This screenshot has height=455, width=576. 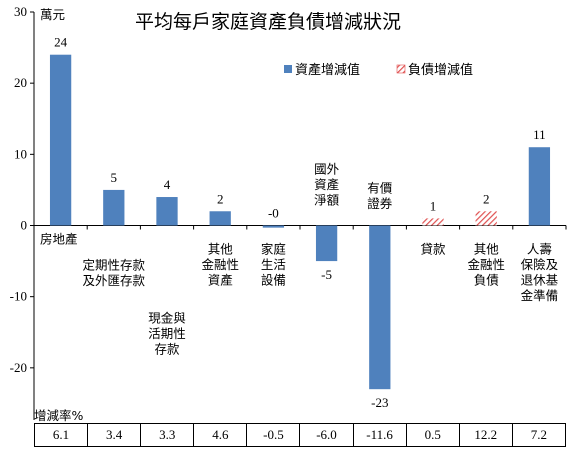 I want to click on category-label: 現金與, so click(x=167, y=318).